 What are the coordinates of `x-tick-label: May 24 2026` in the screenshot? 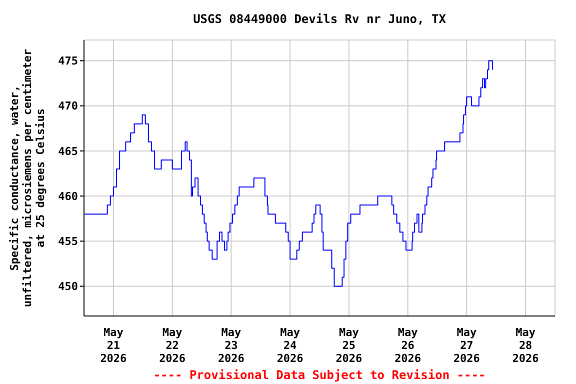 It's located at (290, 345).